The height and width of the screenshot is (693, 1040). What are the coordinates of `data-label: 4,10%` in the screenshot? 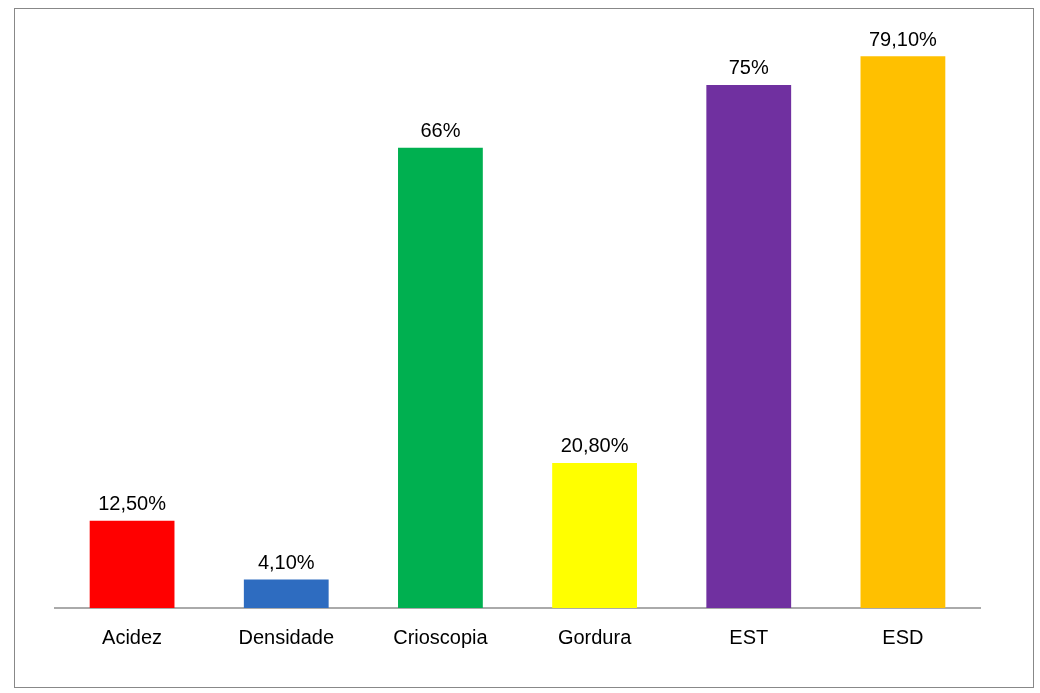 It's located at (286, 561).